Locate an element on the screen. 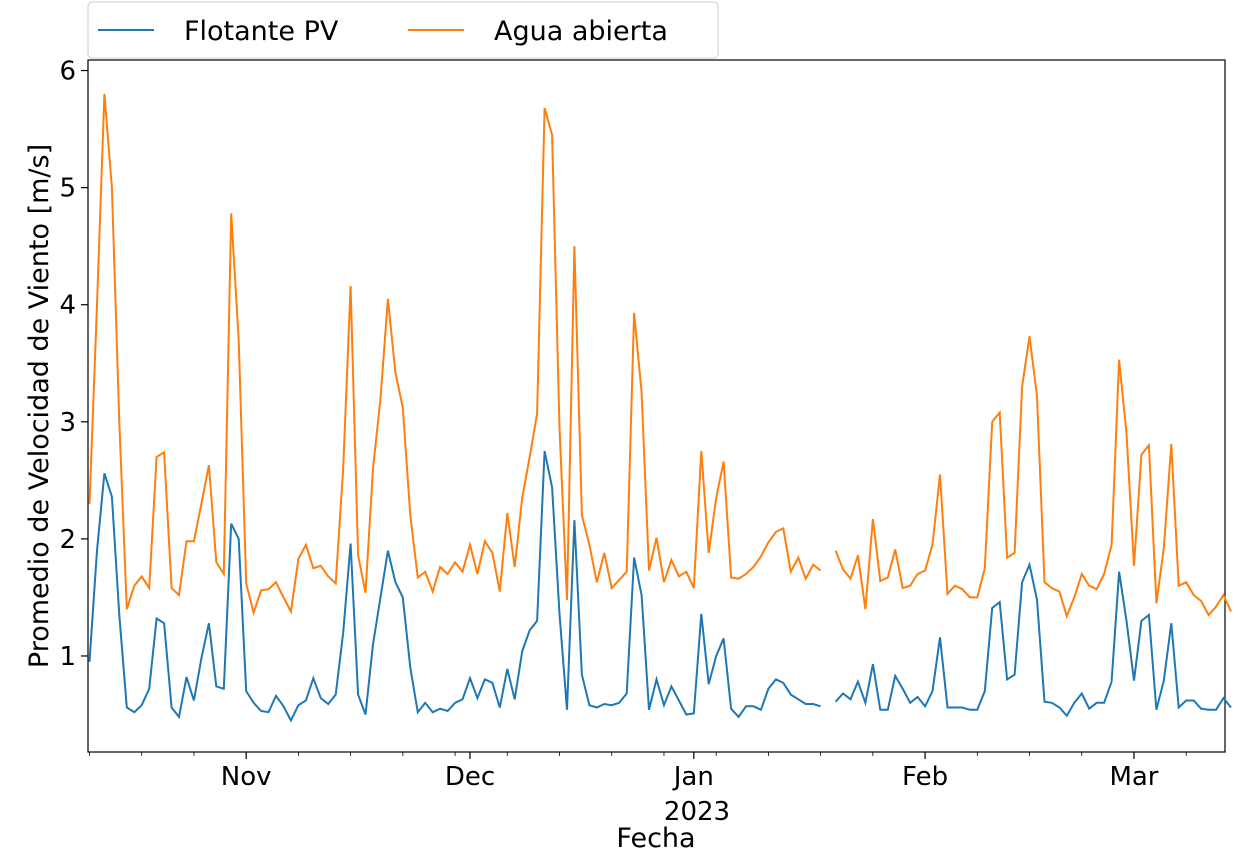  y-tick-label: 1 is located at coordinates (67, 657).